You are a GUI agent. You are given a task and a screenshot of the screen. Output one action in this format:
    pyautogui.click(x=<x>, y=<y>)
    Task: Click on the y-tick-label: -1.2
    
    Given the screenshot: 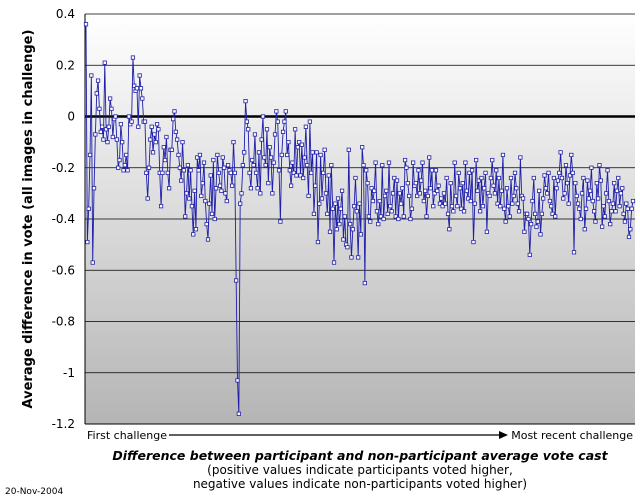 What is the action you would take?
    pyautogui.click(x=63, y=424)
    